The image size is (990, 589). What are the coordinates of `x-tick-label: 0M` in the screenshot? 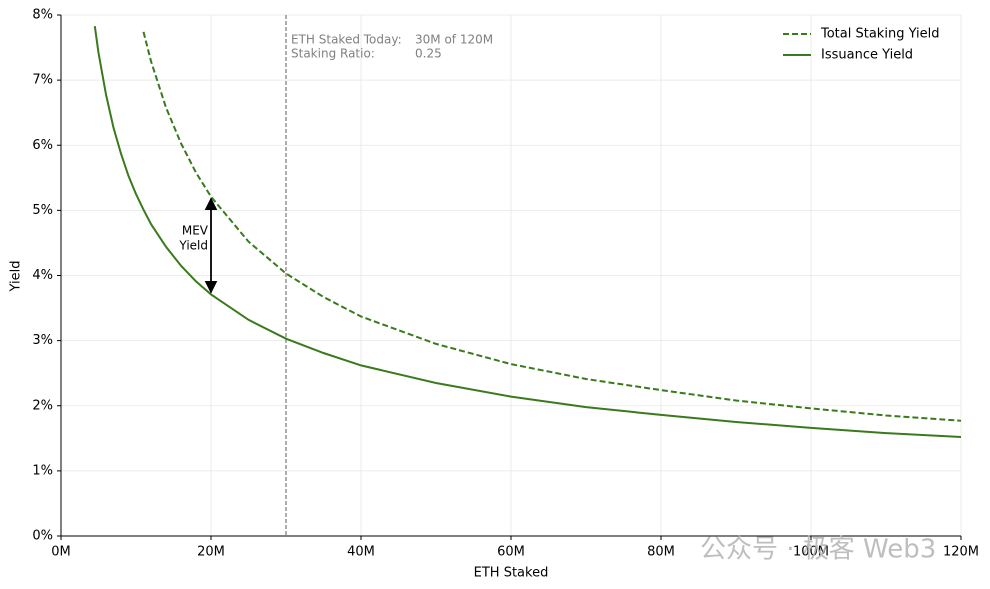 It's located at (61, 552).